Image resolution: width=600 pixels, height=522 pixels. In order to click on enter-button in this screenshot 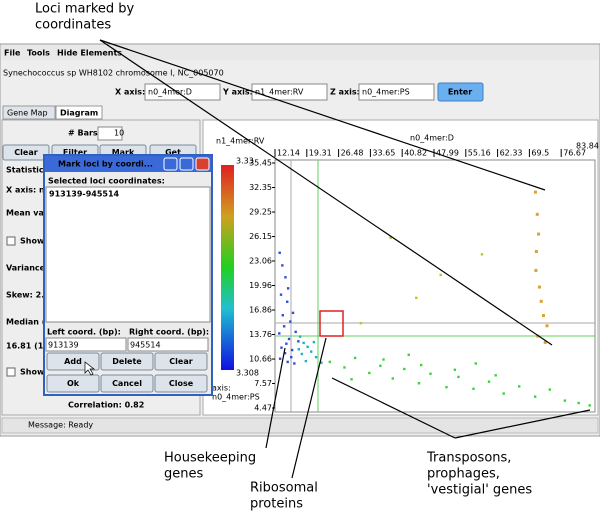, I will do `click(460, 92)`.